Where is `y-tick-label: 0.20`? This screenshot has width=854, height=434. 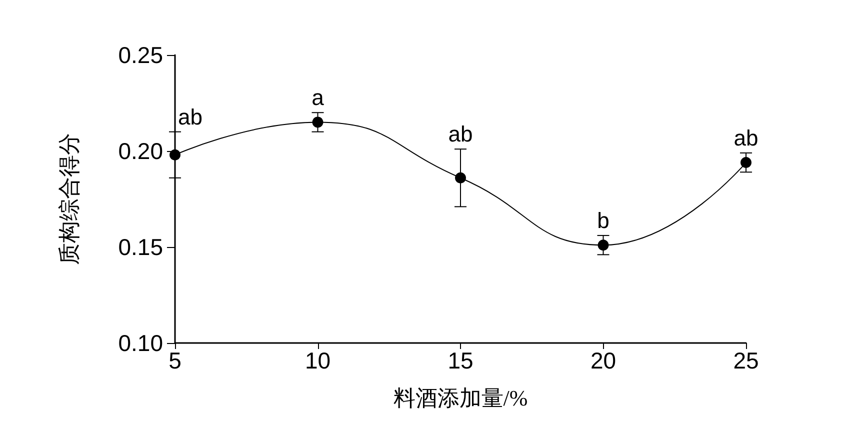
y-tick-label: 0.20 is located at coordinates (140, 151).